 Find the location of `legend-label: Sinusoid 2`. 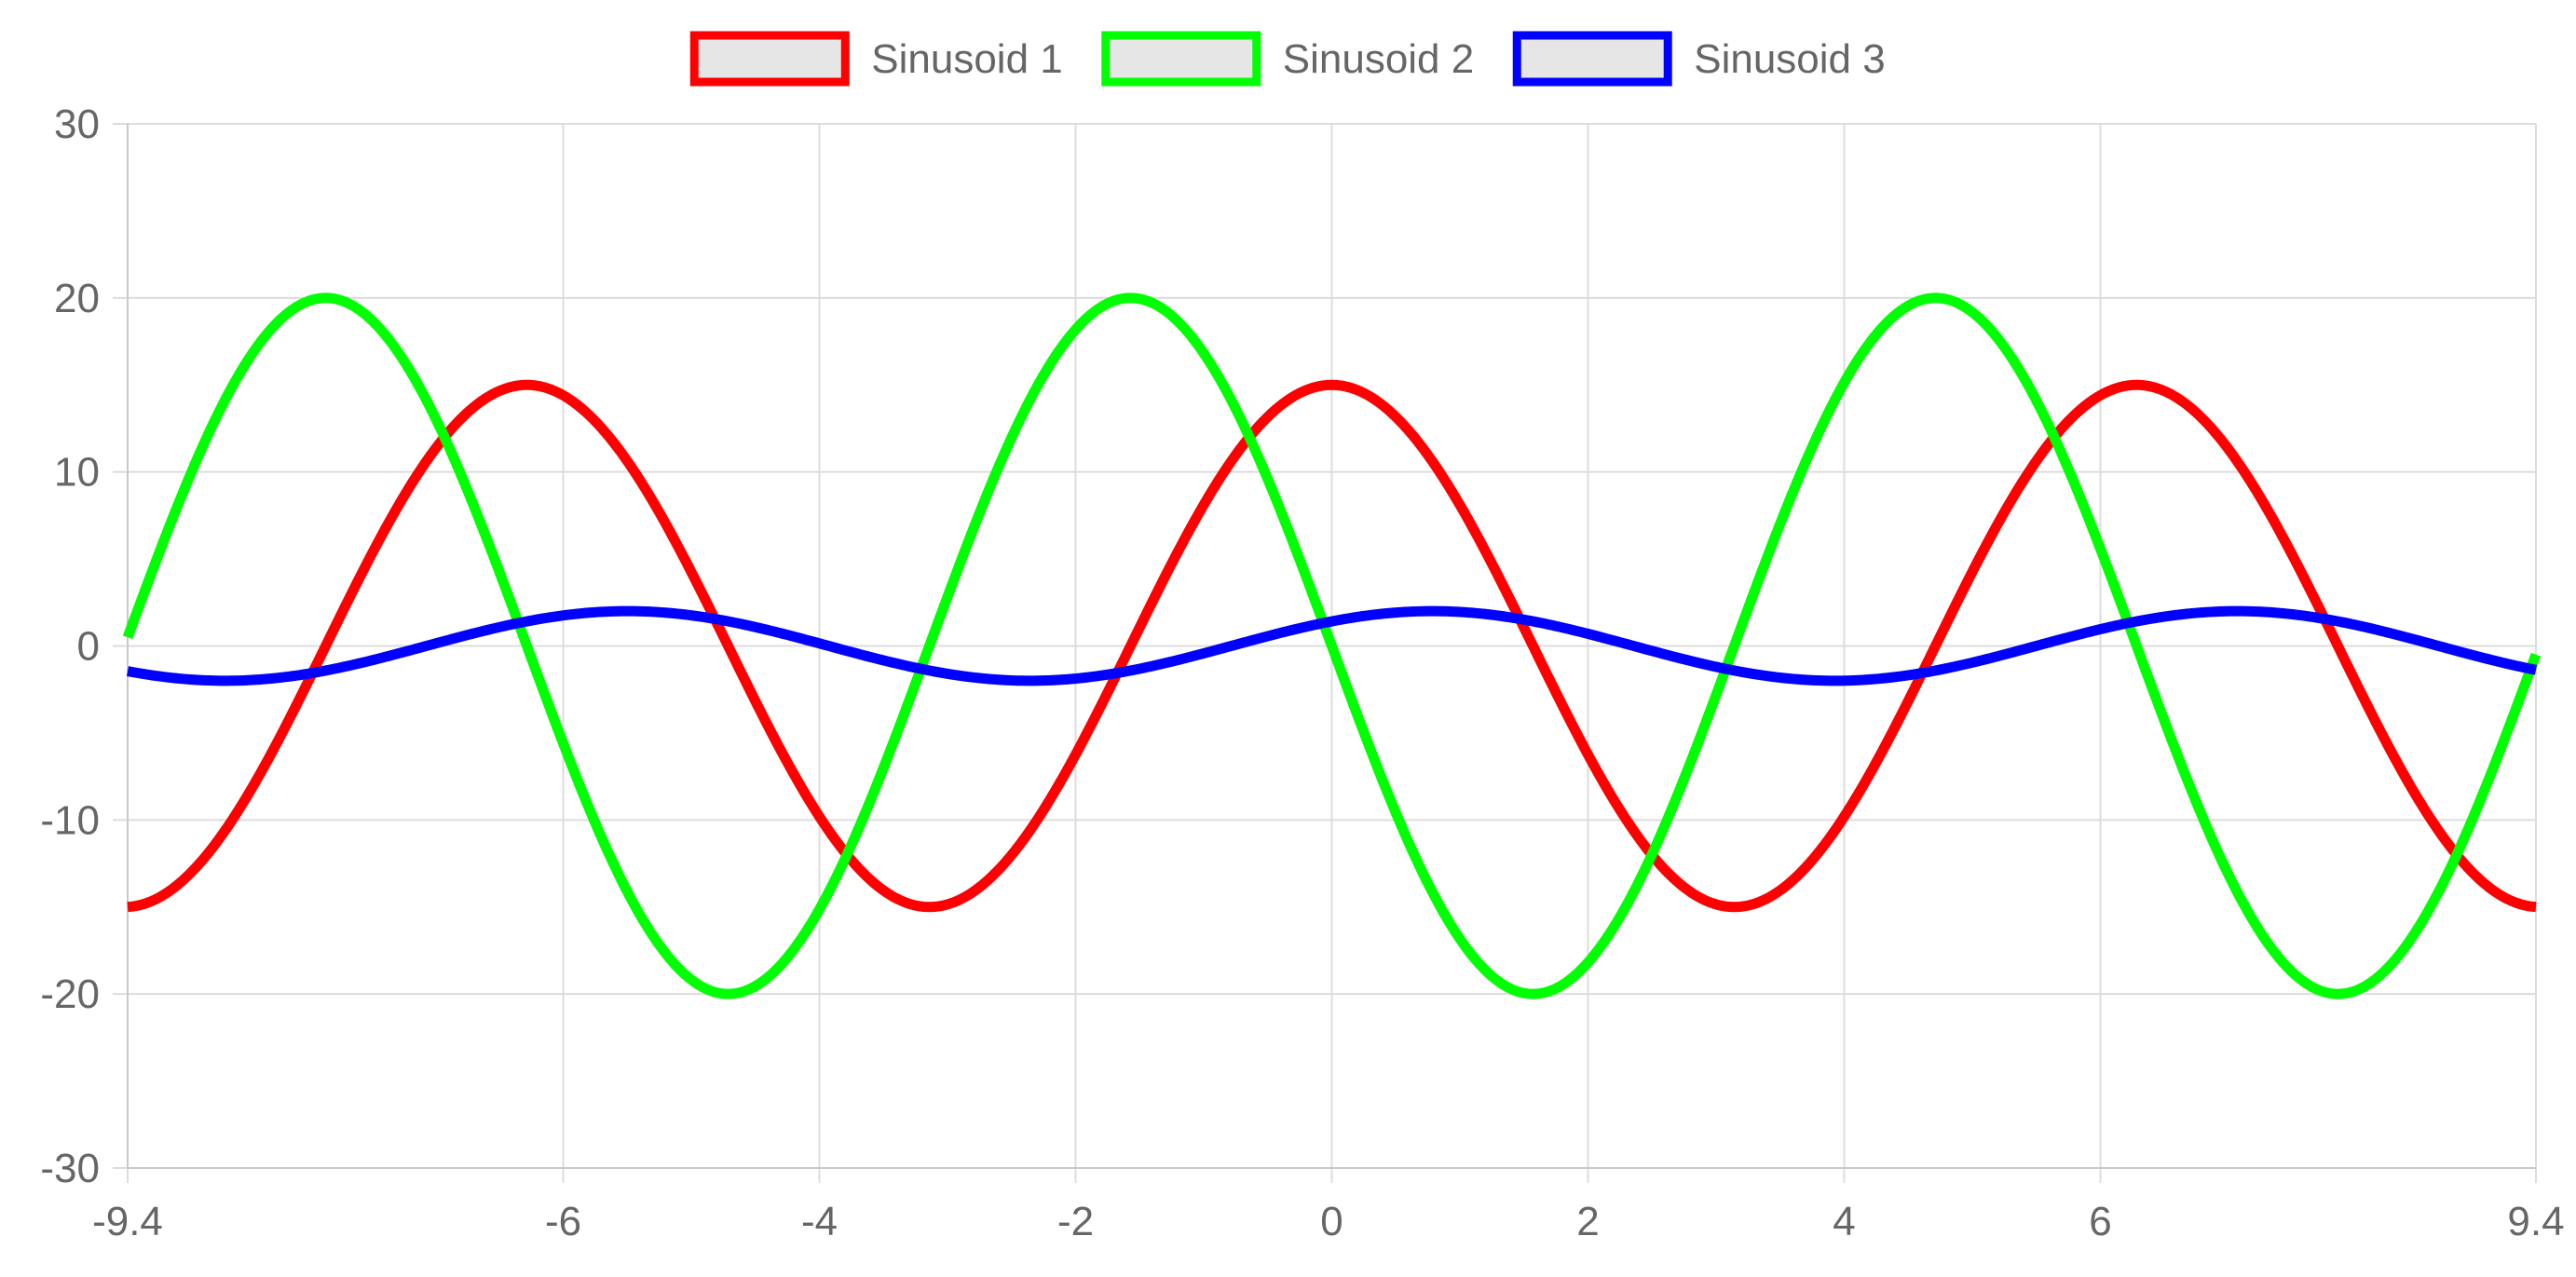

legend-label: Sinusoid 2 is located at coordinates (1378, 59).